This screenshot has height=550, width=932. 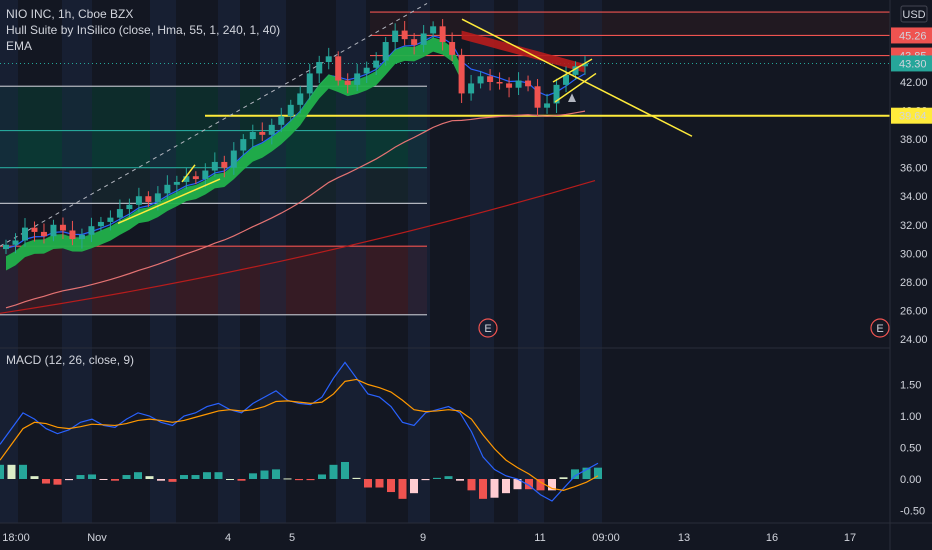 I want to click on macd-histogram, so click(x=301, y=480).